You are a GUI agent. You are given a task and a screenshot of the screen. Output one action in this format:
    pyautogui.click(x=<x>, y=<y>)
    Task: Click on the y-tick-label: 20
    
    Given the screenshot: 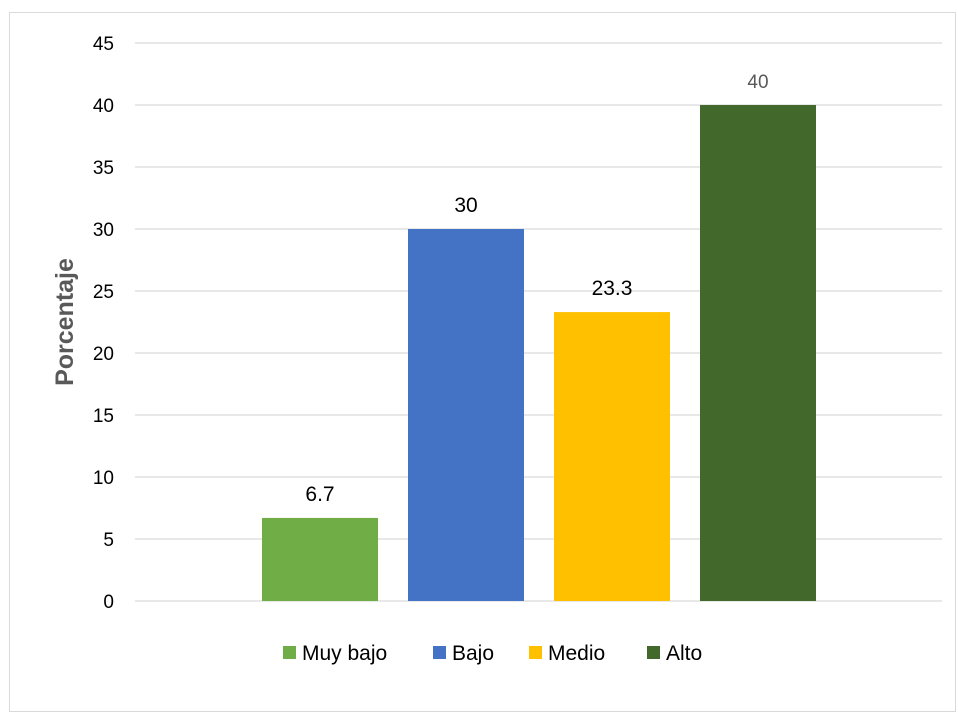 What is the action you would take?
    pyautogui.click(x=103, y=354)
    